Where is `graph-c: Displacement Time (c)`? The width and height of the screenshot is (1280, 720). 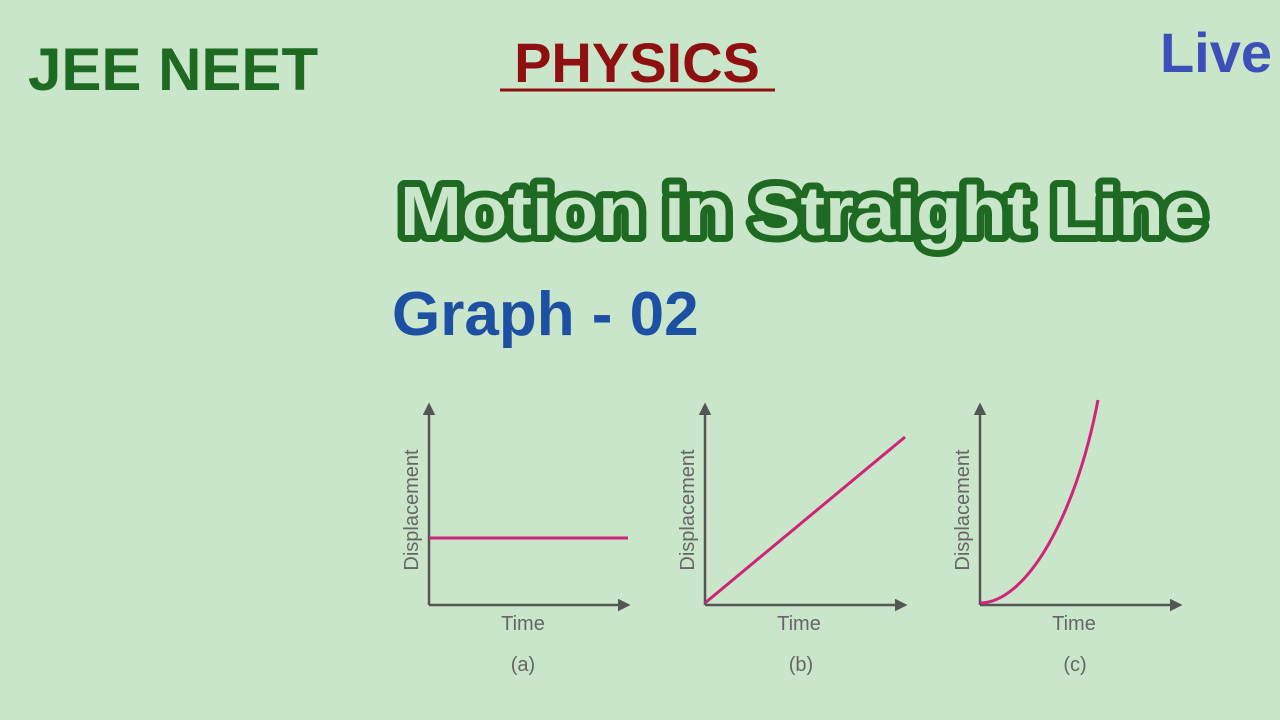 graph-c: Displacement Time (c) is located at coordinates (1067, 537).